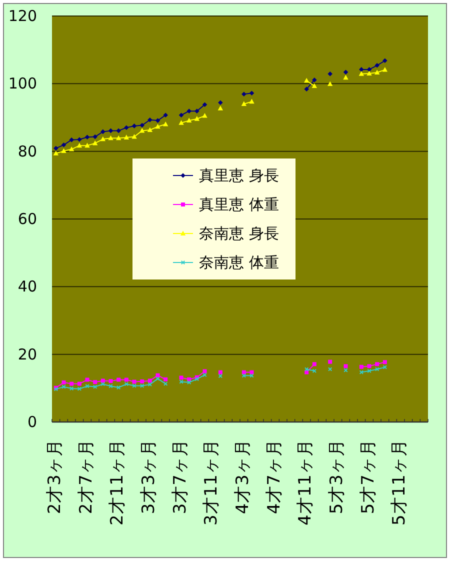 The height and width of the screenshot is (564, 450). Describe the element at coordinates (27, 354) in the screenshot. I see `y-tick-label: 20` at that location.